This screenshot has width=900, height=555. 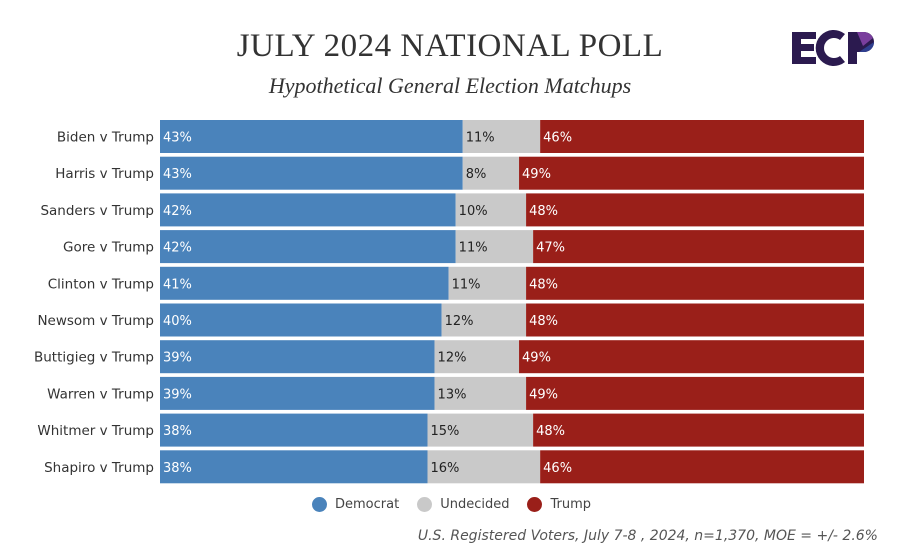 What do you see at coordinates (476, 174) in the screenshot?
I see `data-label-undecided: 8%` at bounding box center [476, 174].